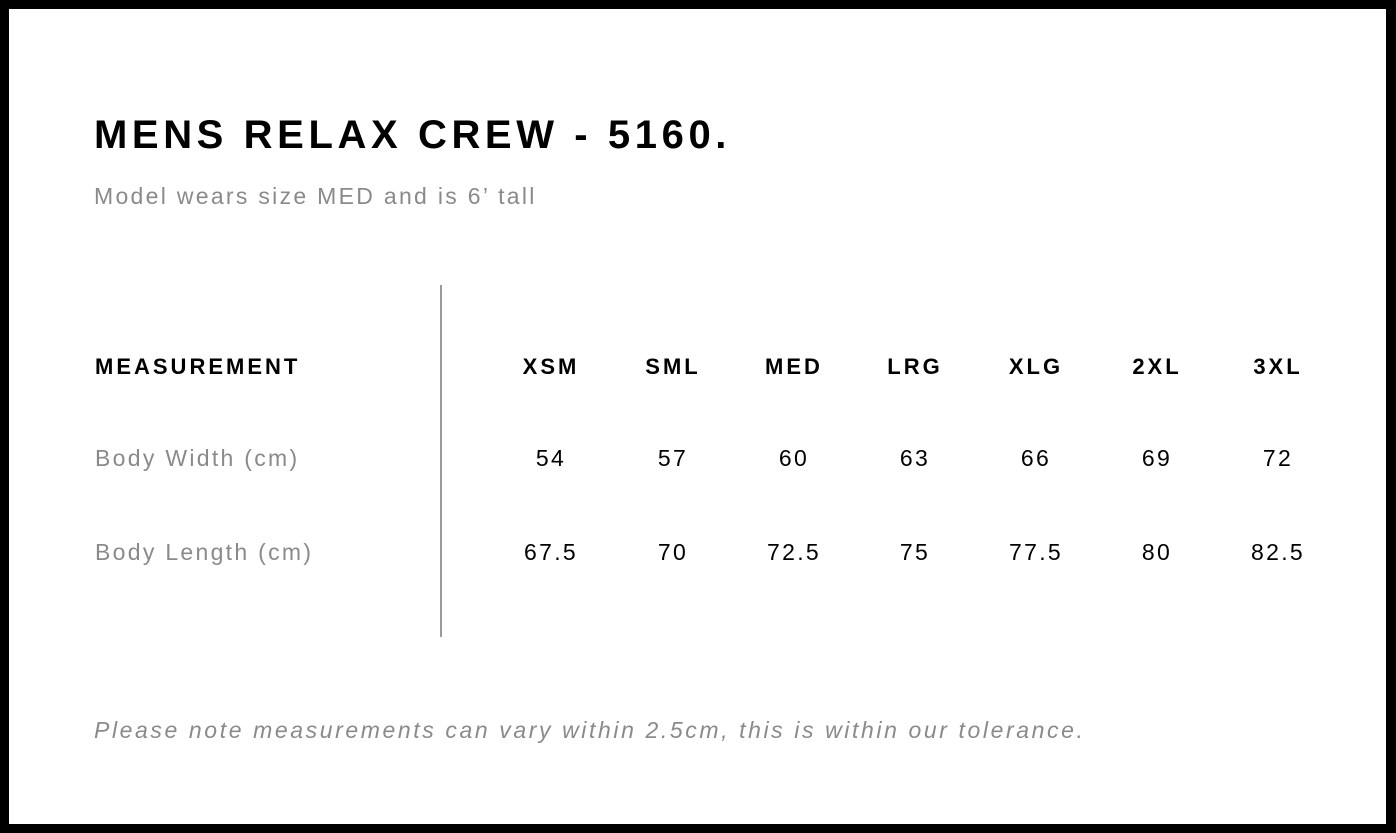 The width and height of the screenshot is (1396, 833). What do you see at coordinates (1036, 458) in the screenshot?
I see `table-cell: 66` at bounding box center [1036, 458].